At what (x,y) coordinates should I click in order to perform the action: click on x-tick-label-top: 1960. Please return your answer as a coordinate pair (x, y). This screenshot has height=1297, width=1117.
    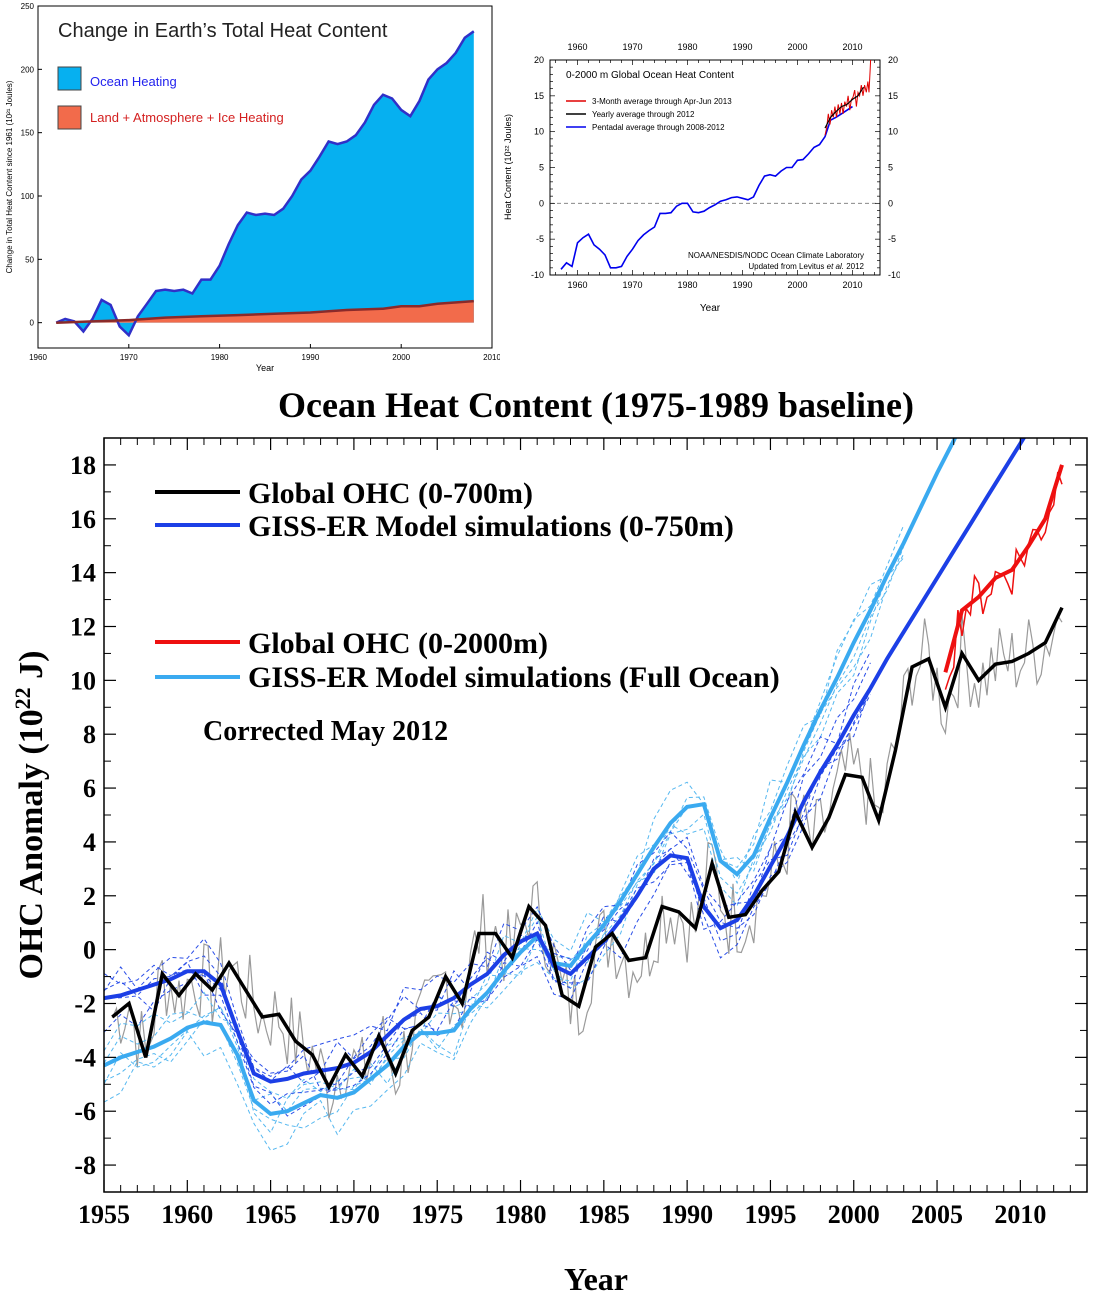
    Looking at the image, I should click on (577, 47).